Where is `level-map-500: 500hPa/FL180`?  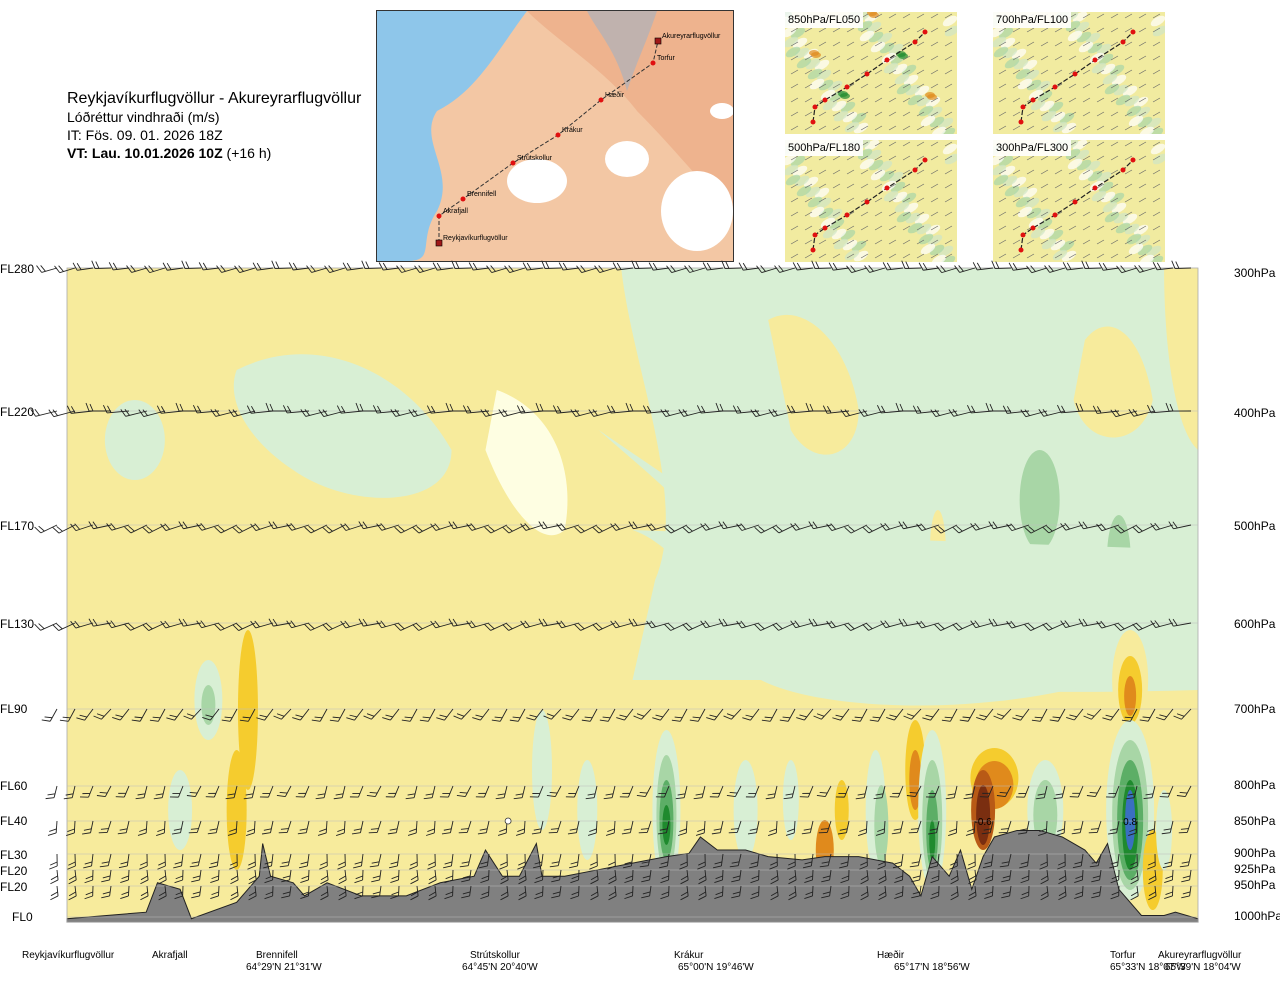
level-map-500: 500hPa/FL180 is located at coordinates (871, 201).